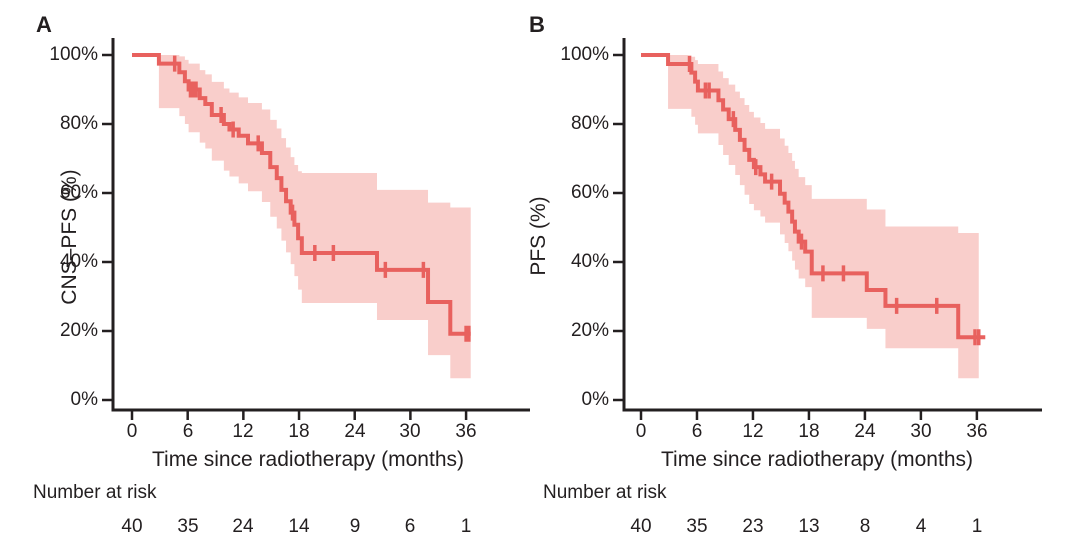 The height and width of the screenshot is (551, 1080). Describe the element at coordinates (95, 492) in the screenshot. I see `panel-a-risk-table-label: Number at risk` at that location.